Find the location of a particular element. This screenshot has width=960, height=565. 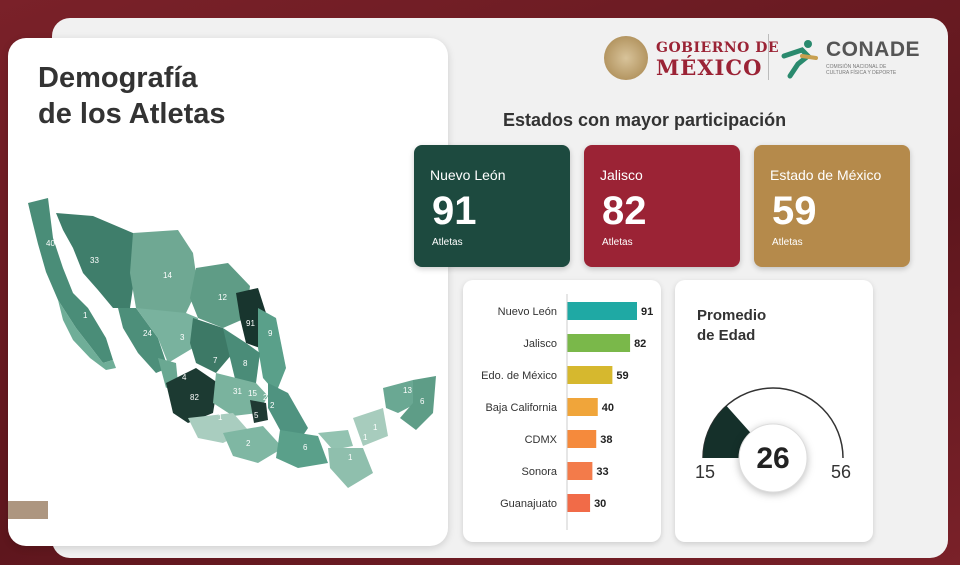

age-title: Promedio de Edad is located at coordinates (757, 326).